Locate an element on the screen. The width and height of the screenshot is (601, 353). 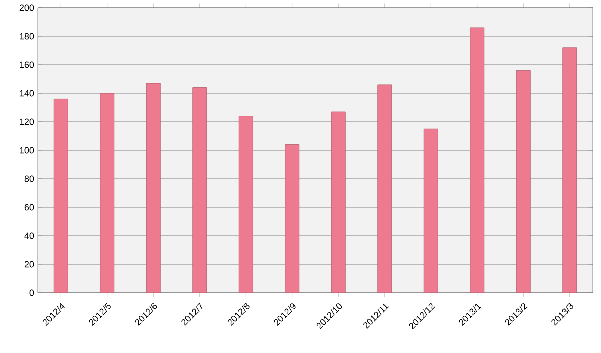
y-tick-label: 60 is located at coordinates (29, 207).